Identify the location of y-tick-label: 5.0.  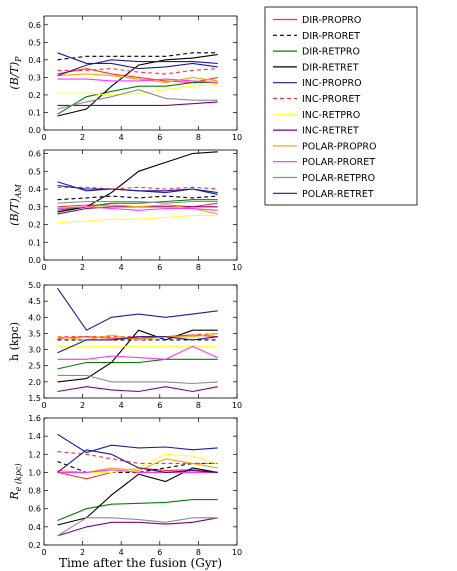
(34, 285).